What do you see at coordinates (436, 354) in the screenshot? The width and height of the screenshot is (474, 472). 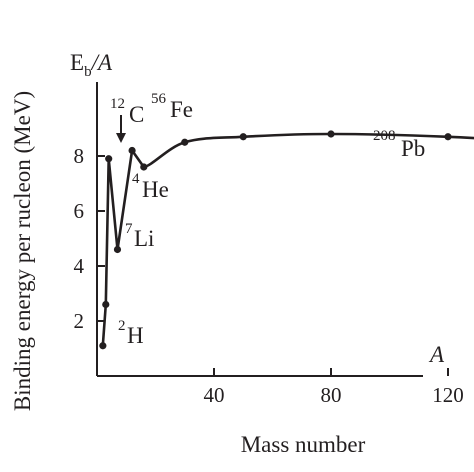 I see `x-axis-symbol: A` at bounding box center [436, 354].